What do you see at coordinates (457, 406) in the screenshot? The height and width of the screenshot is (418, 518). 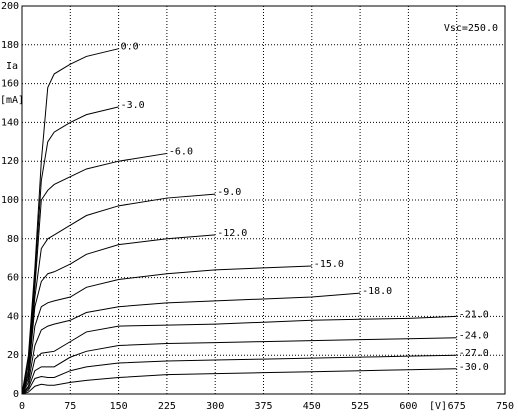 I see `x-tick-label: 675` at bounding box center [457, 406].